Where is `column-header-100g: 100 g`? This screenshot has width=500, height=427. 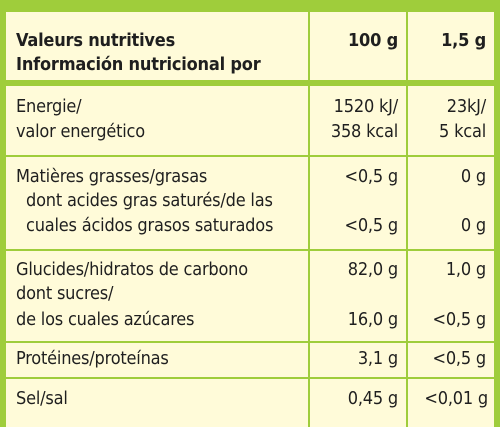 column-header-100g: 100 g is located at coordinates (372, 40).